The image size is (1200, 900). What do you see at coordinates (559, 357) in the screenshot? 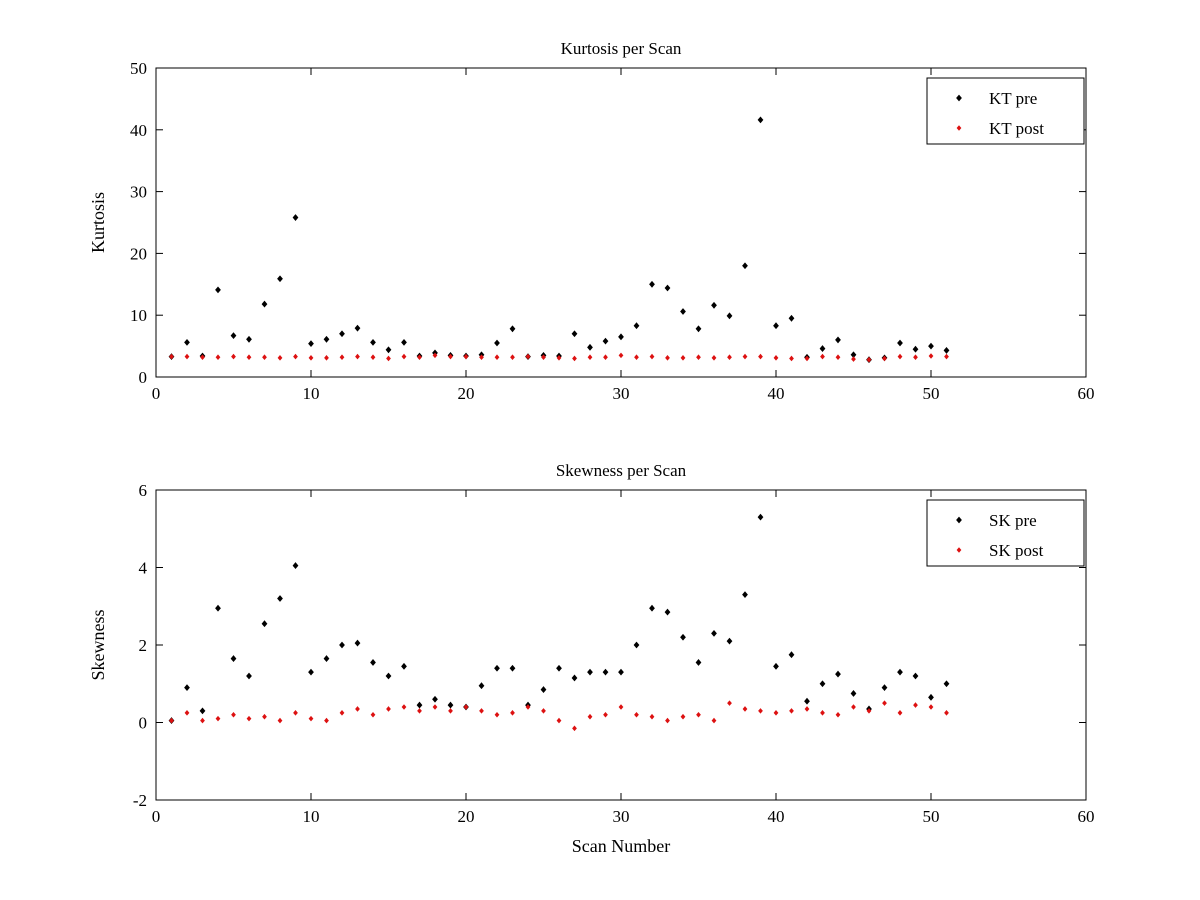
I see `series-kt-post` at bounding box center [559, 357].